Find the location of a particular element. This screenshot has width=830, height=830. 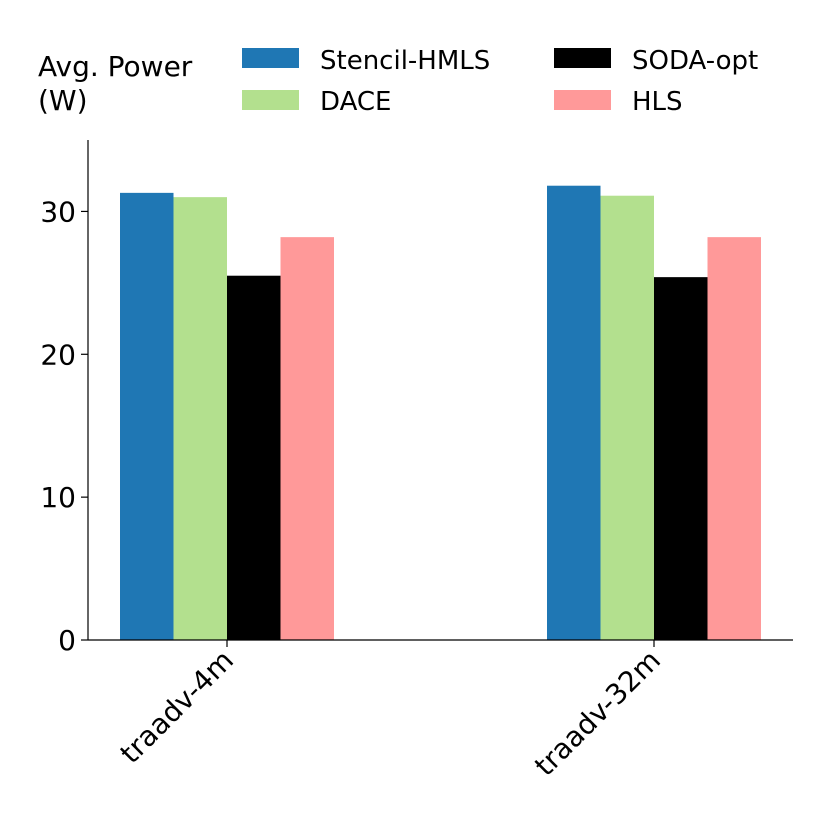

legend-swatch-dace is located at coordinates (270, 100).